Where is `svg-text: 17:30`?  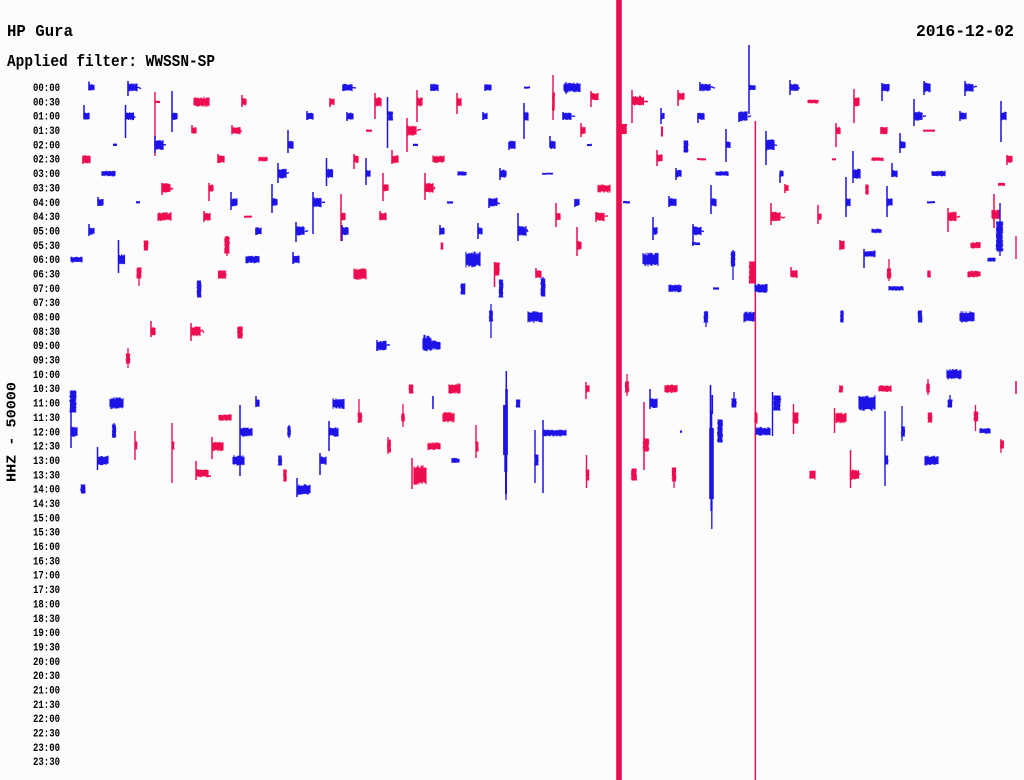
svg-text: 17:30 is located at coordinates (46, 591).